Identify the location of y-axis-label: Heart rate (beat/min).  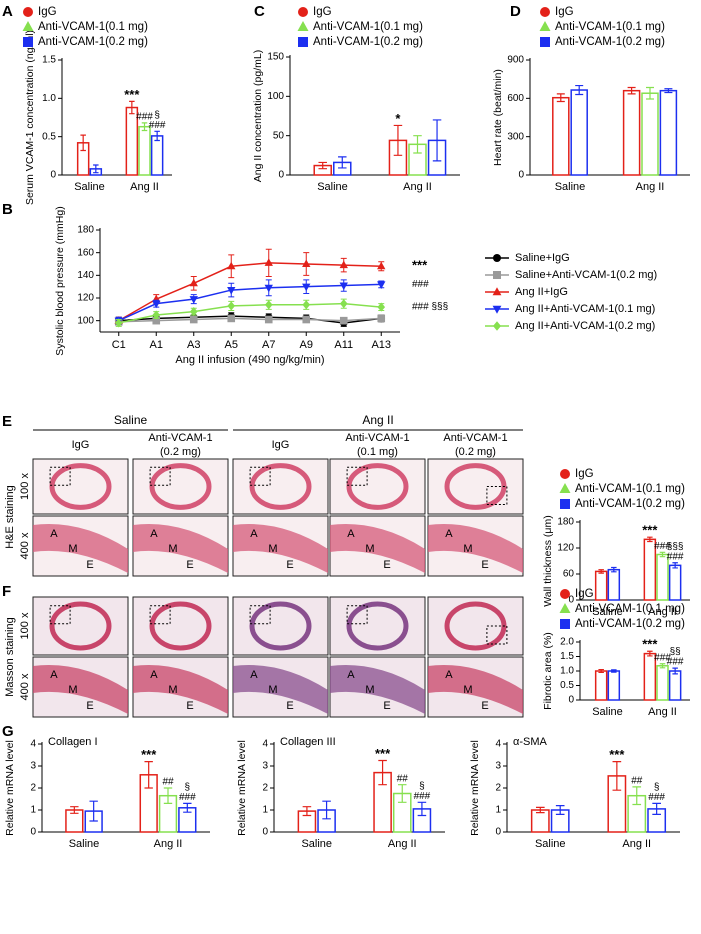
(498, 117).